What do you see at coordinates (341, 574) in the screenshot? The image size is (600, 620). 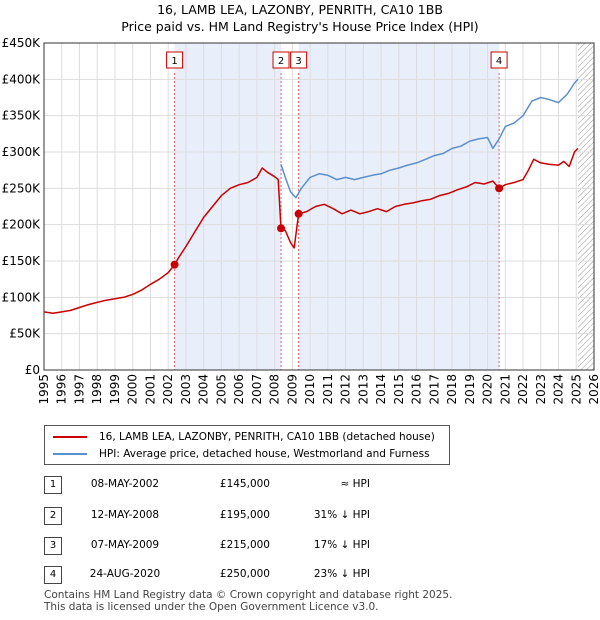 I see `transaction-hpi-relation: 23% ↓ HPI` at bounding box center [341, 574].